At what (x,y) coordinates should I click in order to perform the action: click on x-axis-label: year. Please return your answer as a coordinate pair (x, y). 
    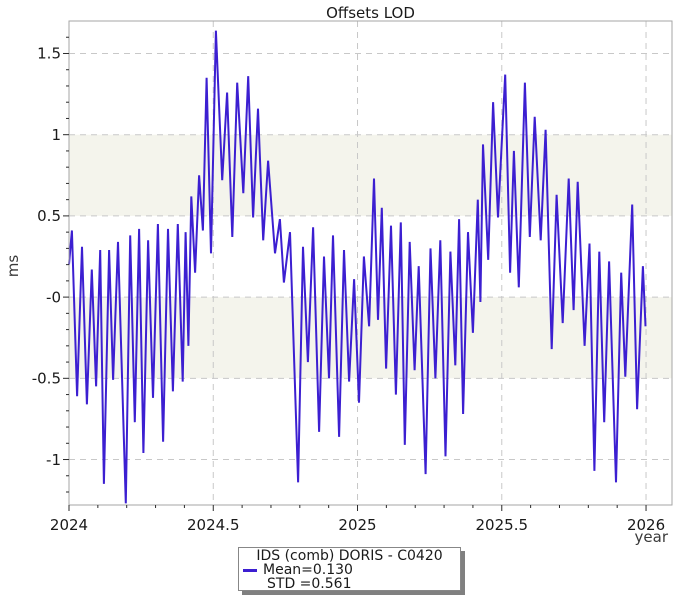
    Looking at the image, I should click on (651, 537).